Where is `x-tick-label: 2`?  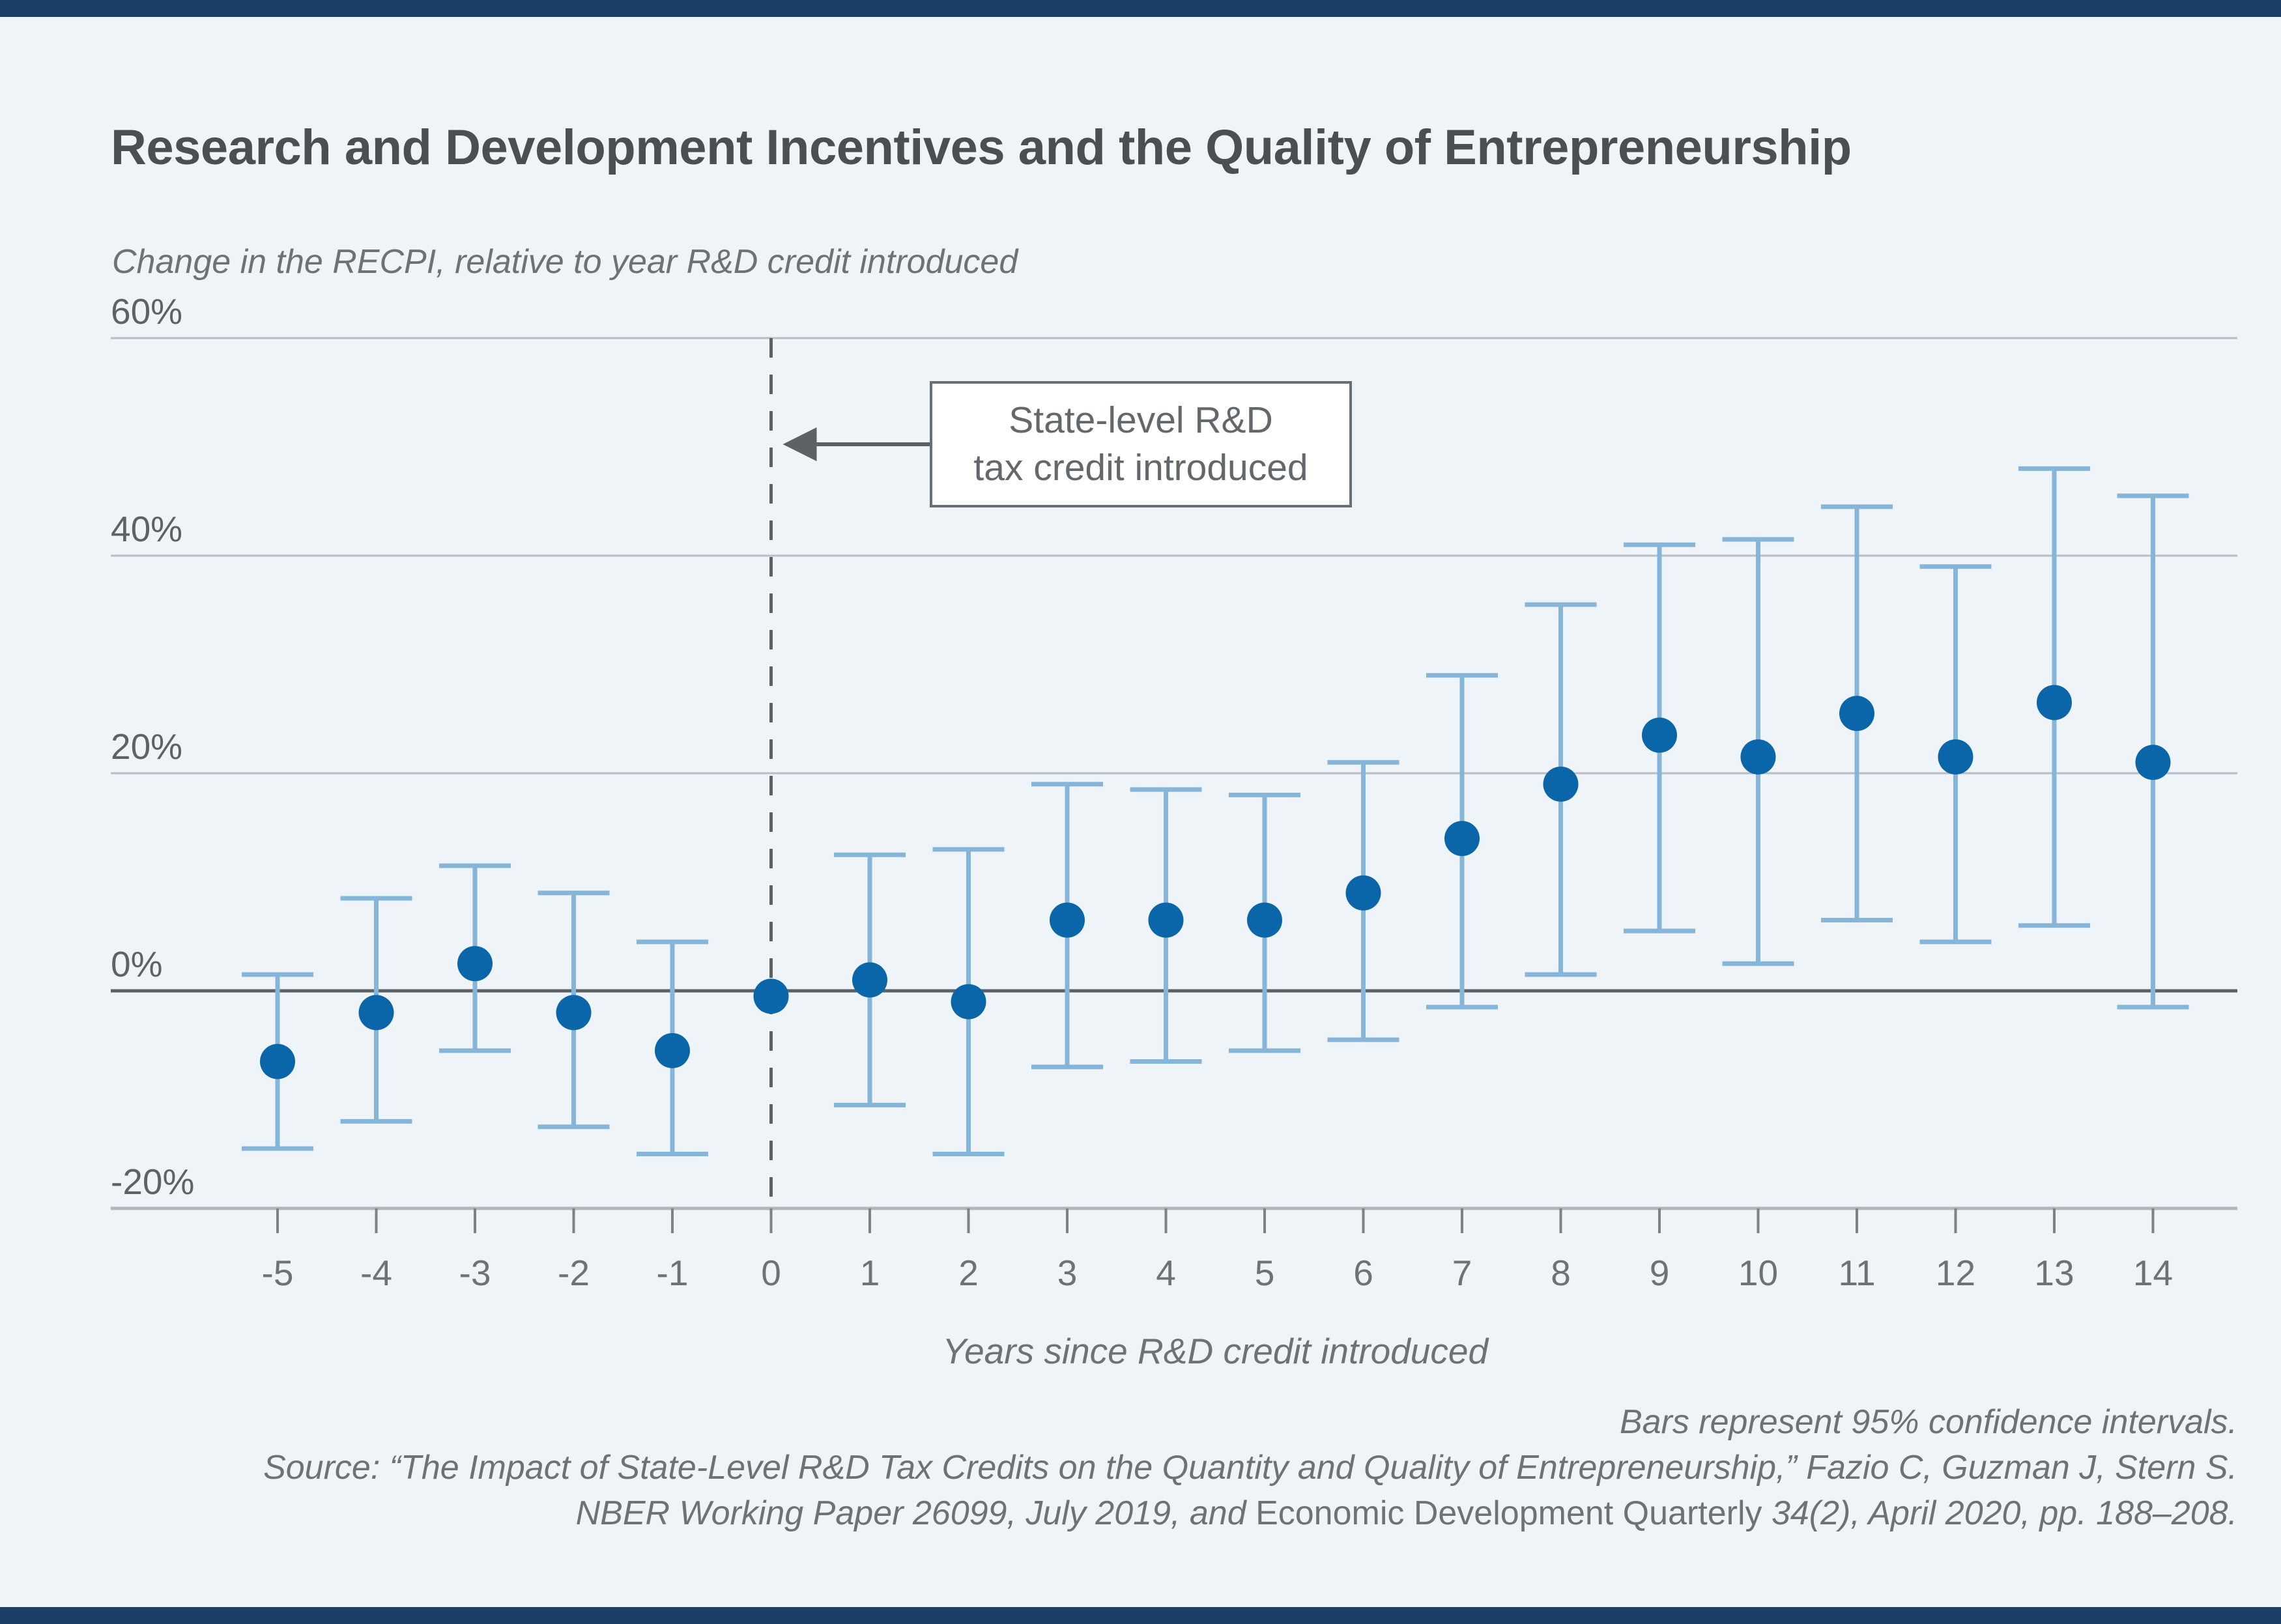 x-tick-label: 2 is located at coordinates (968, 1273).